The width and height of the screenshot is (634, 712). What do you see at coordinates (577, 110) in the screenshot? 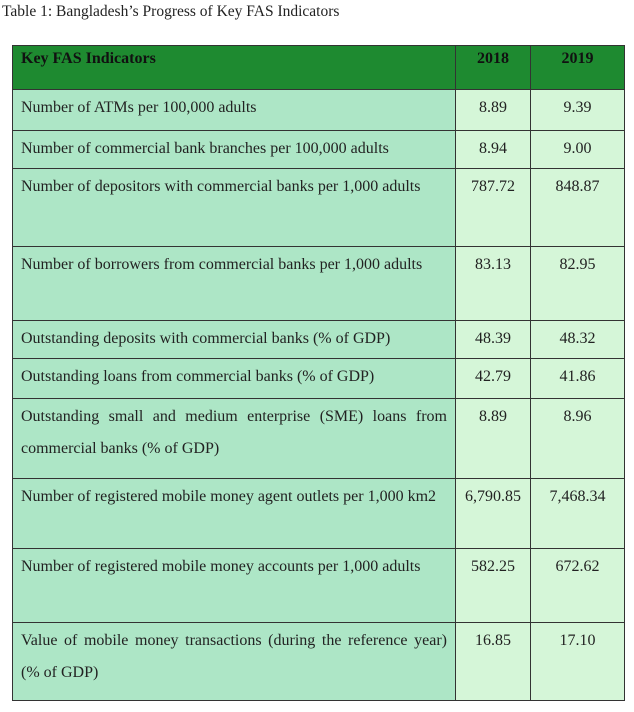
I see `value-2019: 9.39` at bounding box center [577, 110].